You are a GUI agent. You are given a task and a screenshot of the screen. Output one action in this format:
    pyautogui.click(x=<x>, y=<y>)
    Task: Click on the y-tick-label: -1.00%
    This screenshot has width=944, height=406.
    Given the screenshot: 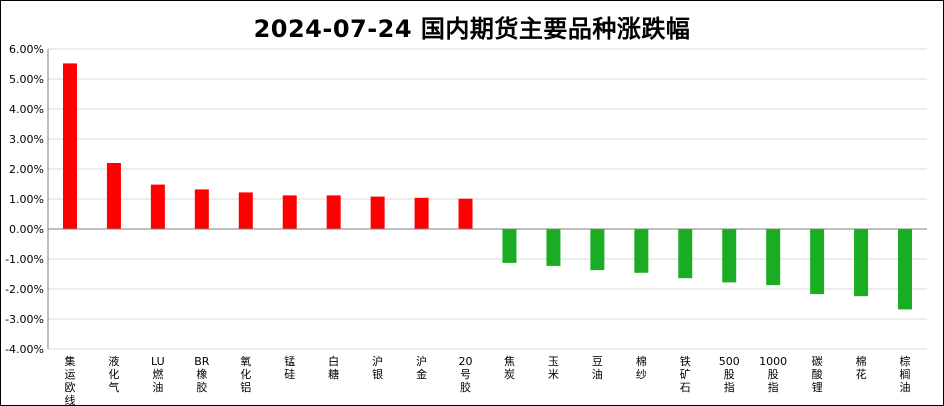 What is the action you would take?
    pyautogui.click(x=24, y=259)
    